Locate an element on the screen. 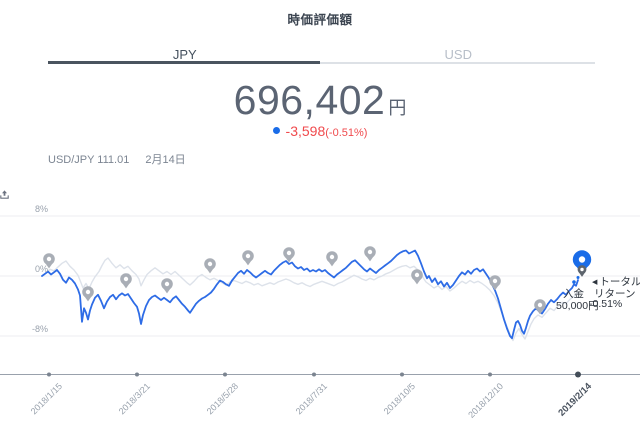 This screenshot has height=431, width=640. fx-date: 2月14日 is located at coordinates (165, 160).